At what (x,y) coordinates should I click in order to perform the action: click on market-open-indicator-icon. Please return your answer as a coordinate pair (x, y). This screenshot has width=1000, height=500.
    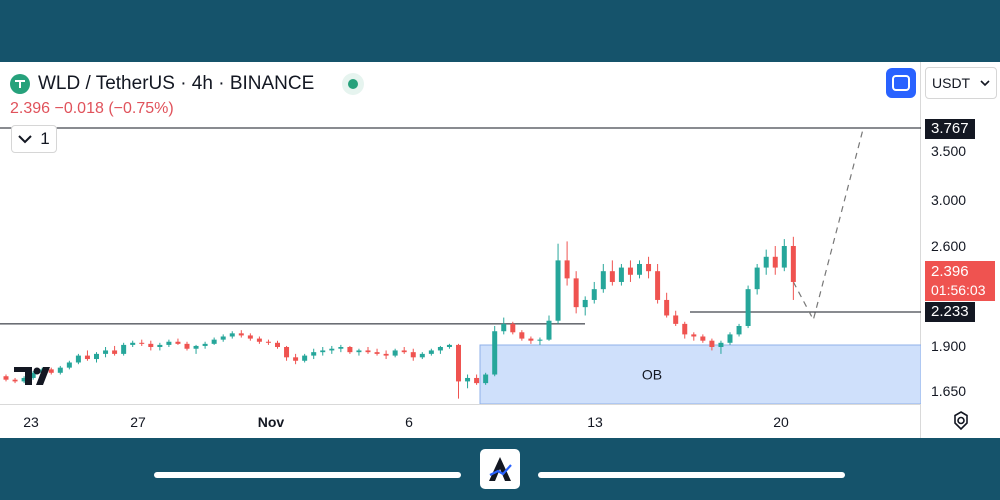
    Looking at the image, I should click on (353, 84).